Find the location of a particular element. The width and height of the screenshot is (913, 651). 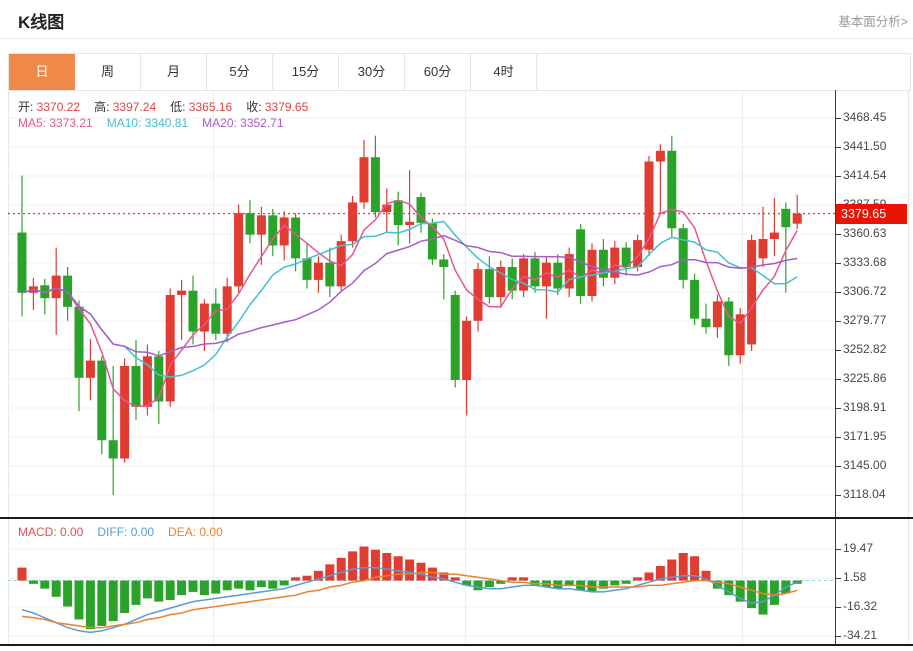

tab-week: 周 is located at coordinates (108, 72).